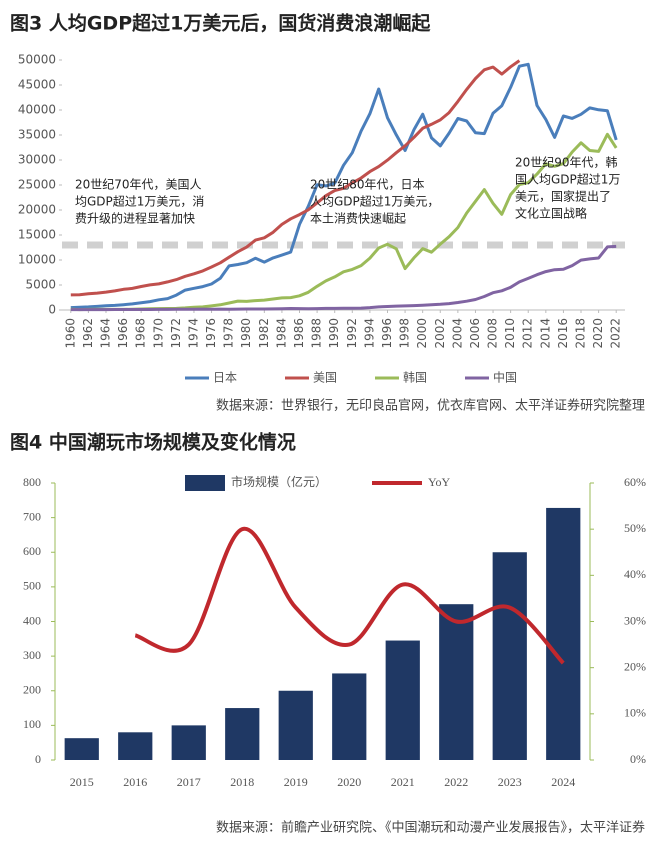 The height and width of the screenshot is (850, 660). I want to click on x-tick-label: 1962, so click(88, 333).